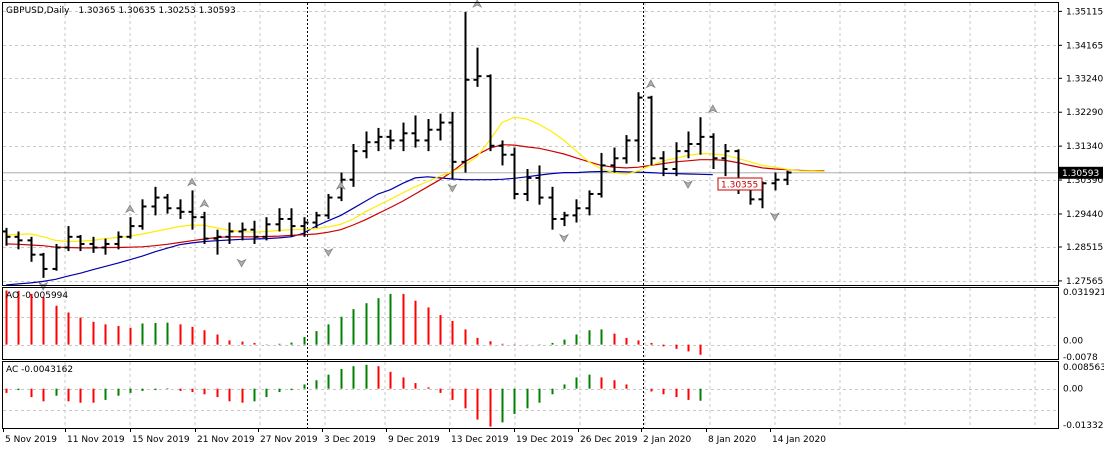  Describe the element at coordinates (1084, 79) in the screenshot. I see `price-tick-label: 1.33240` at that location.